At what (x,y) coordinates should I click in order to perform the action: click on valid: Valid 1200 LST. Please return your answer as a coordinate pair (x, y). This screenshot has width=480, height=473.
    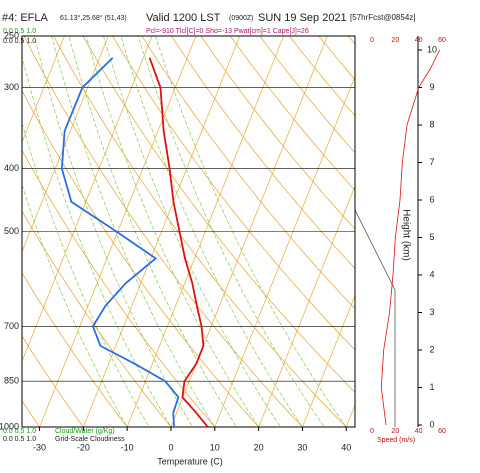
    Looking at the image, I should click on (183, 18).